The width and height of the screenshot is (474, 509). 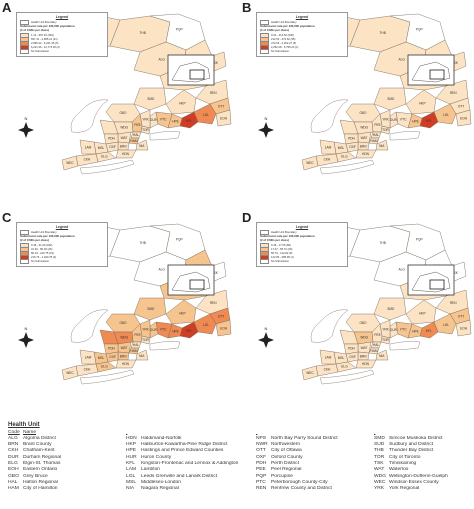 I want to click on health-unit-name: Peterborough County-City, so click(x=299, y=482).